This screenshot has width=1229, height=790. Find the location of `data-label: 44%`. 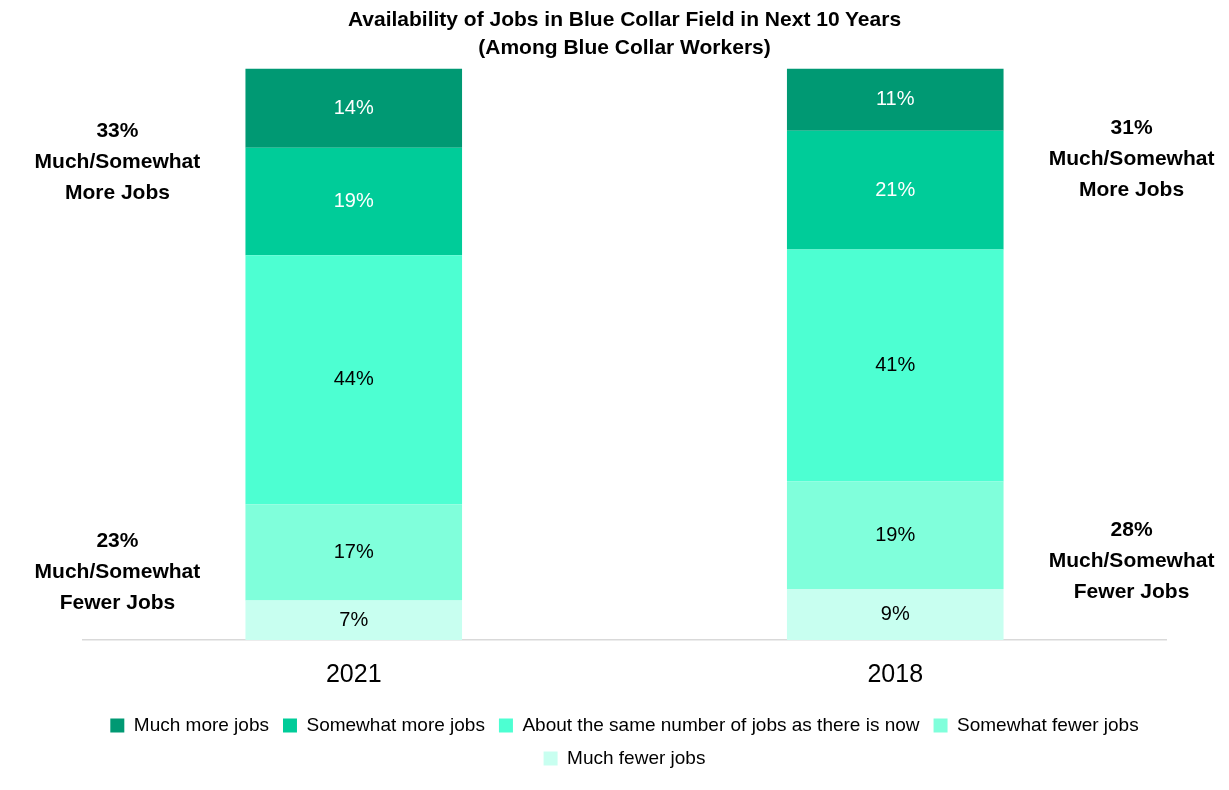

data-label: 44% is located at coordinates (353, 378).